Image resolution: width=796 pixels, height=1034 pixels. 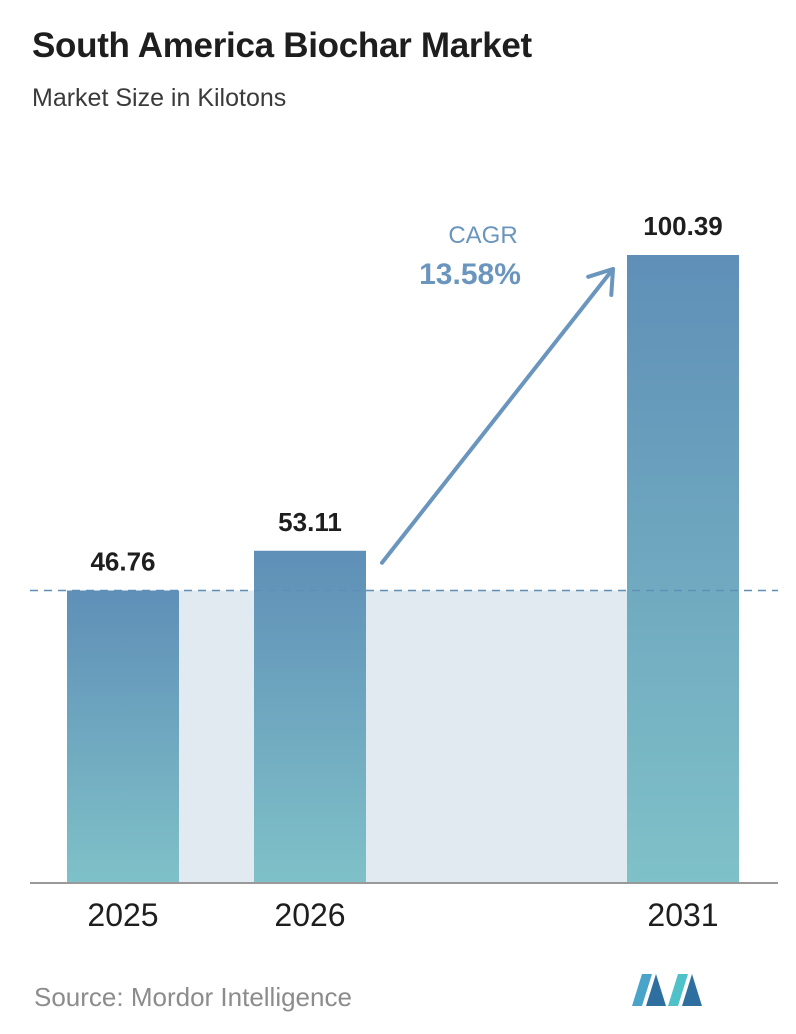 What do you see at coordinates (310, 522) in the screenshot?
I see `value-label-2026: 53.11` at bounding box center [310, 522].